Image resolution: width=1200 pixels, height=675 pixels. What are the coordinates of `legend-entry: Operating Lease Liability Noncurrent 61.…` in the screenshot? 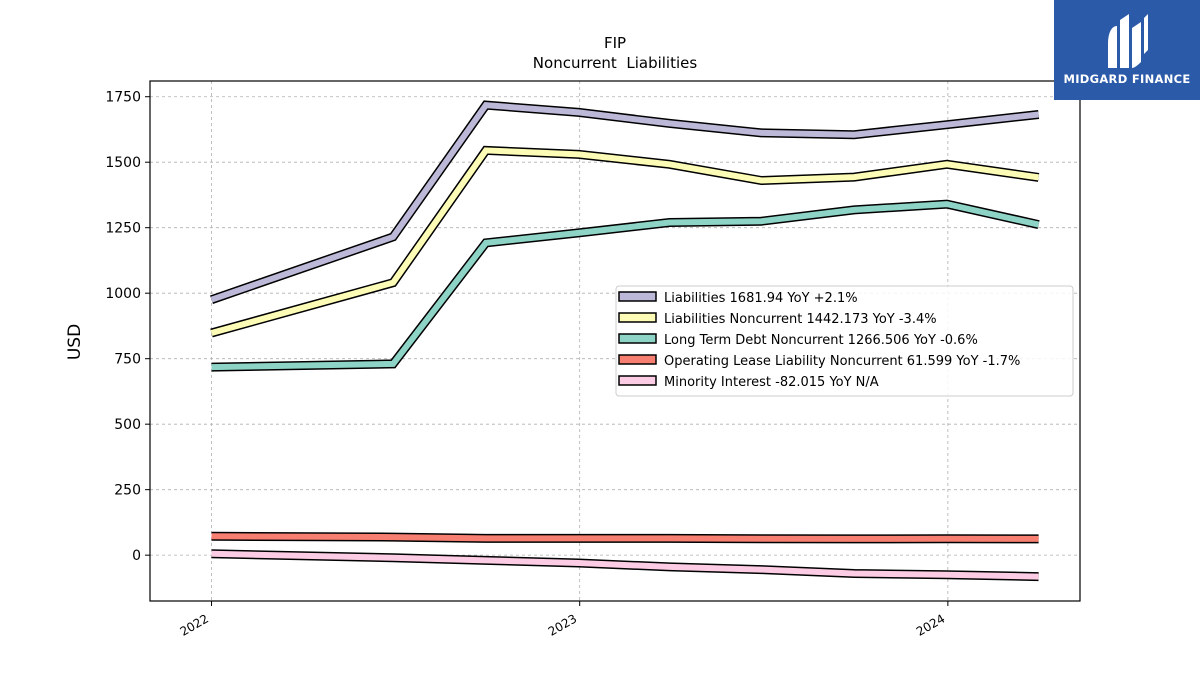 It's located at (842, 361).